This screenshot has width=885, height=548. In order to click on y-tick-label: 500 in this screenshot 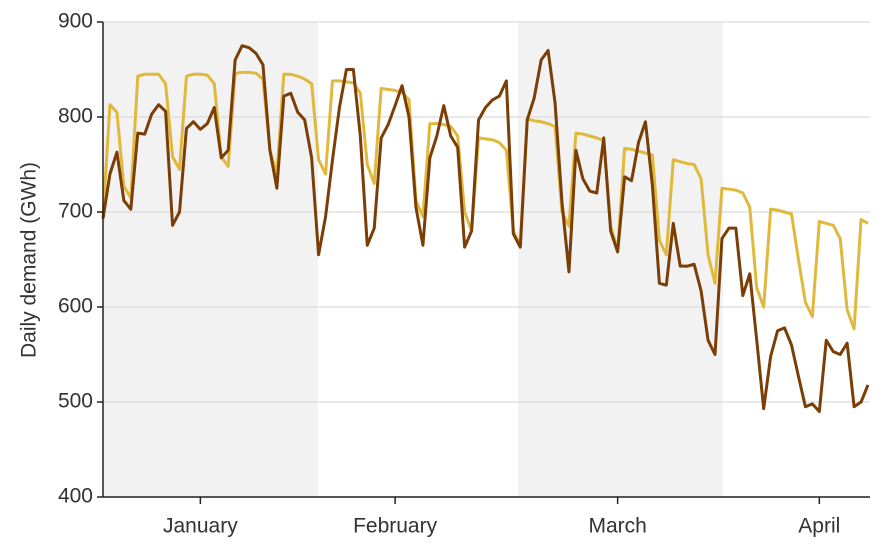, I will do `click(75, 401)`.